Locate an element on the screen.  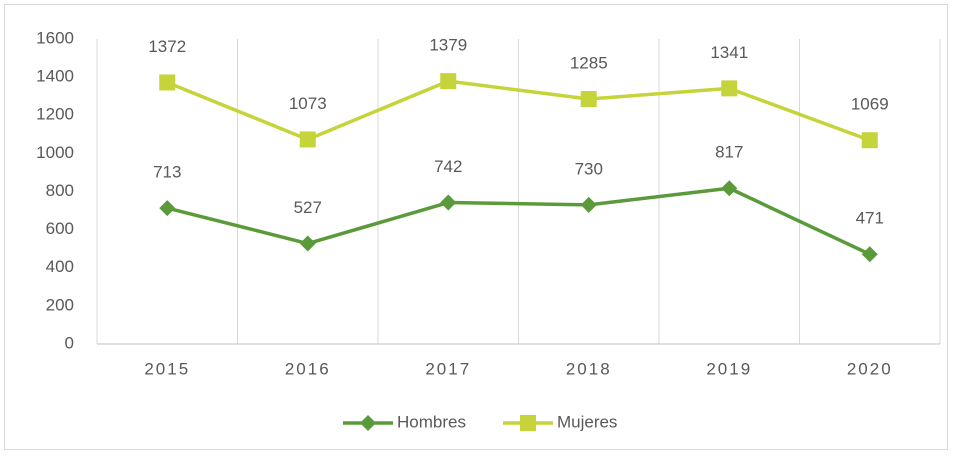
legend-label: Hombres is located at coordinates (431, 421).